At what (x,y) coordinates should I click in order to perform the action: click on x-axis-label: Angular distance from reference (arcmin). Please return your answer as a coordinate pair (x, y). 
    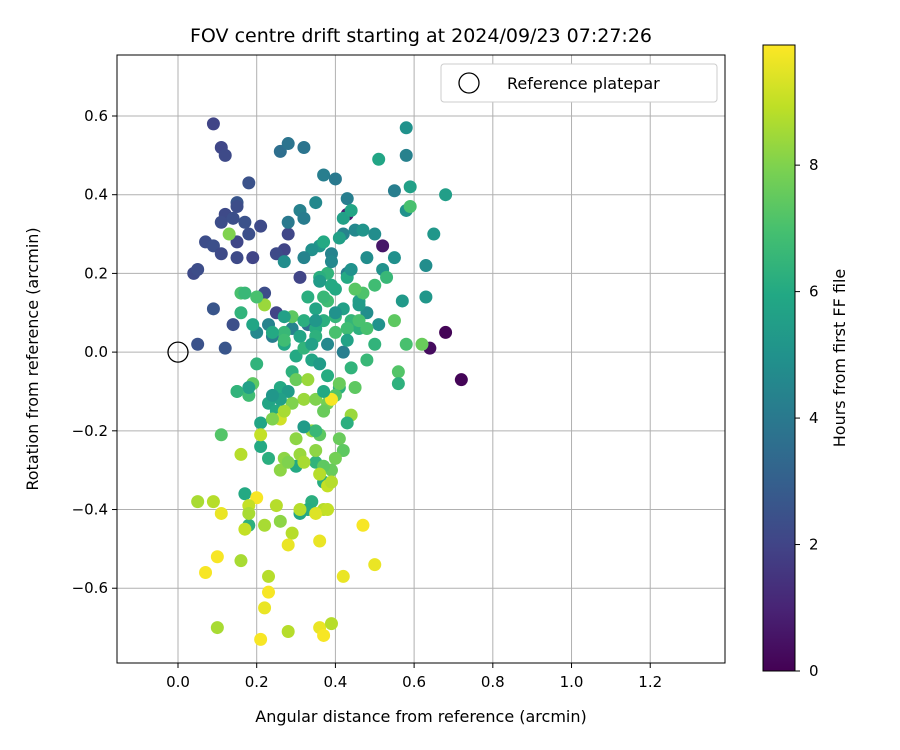
    Looking at the image, I should click on (420, 716).